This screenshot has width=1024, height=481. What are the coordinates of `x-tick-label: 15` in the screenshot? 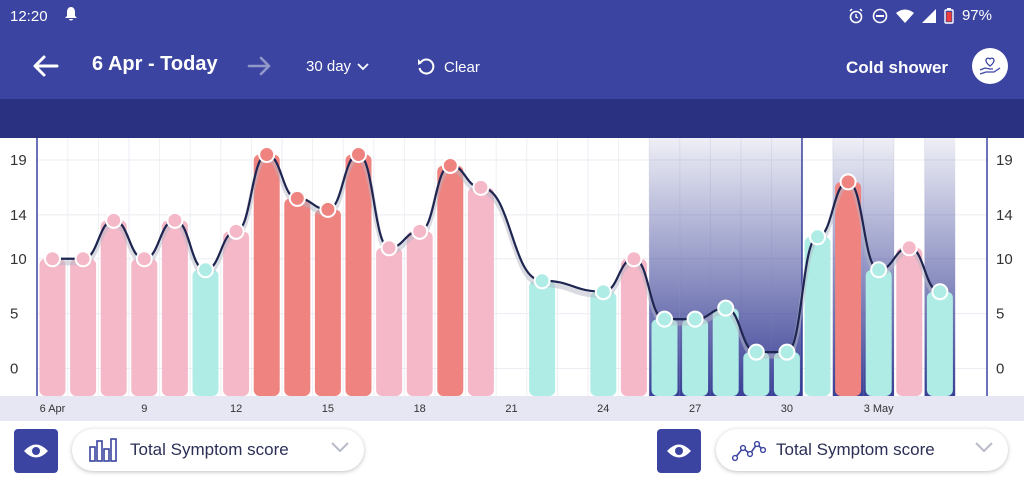 It's located at (328, 409).